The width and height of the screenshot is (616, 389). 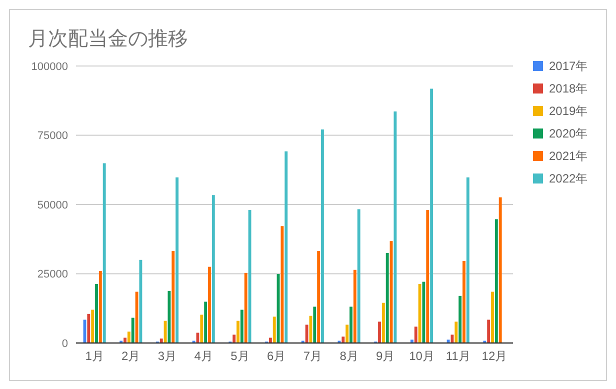 I want to click on y-tick-label: 0, so click(x=65, y=344).